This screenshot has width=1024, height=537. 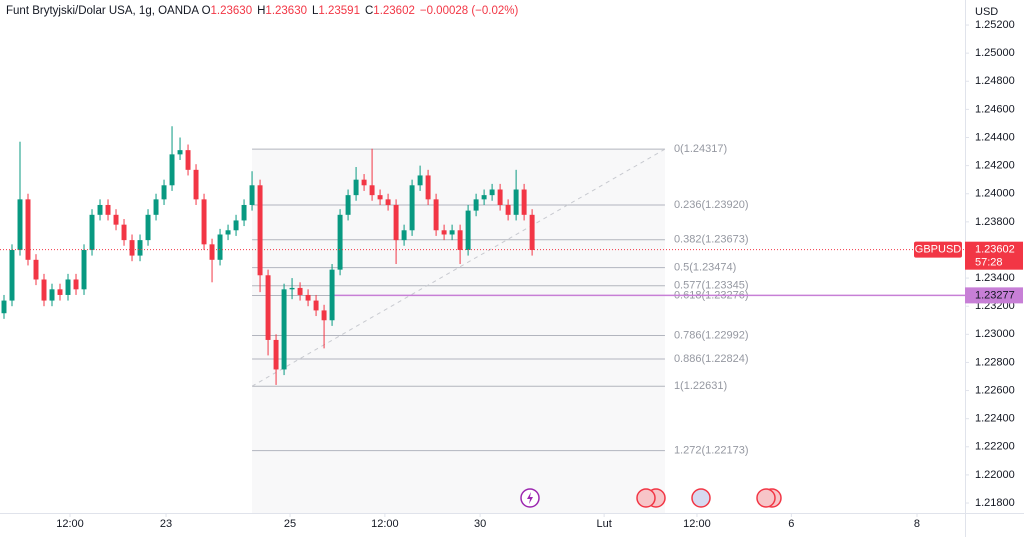 I want to click on fib-label: 0(1.24317), so click(x=700, y=149).